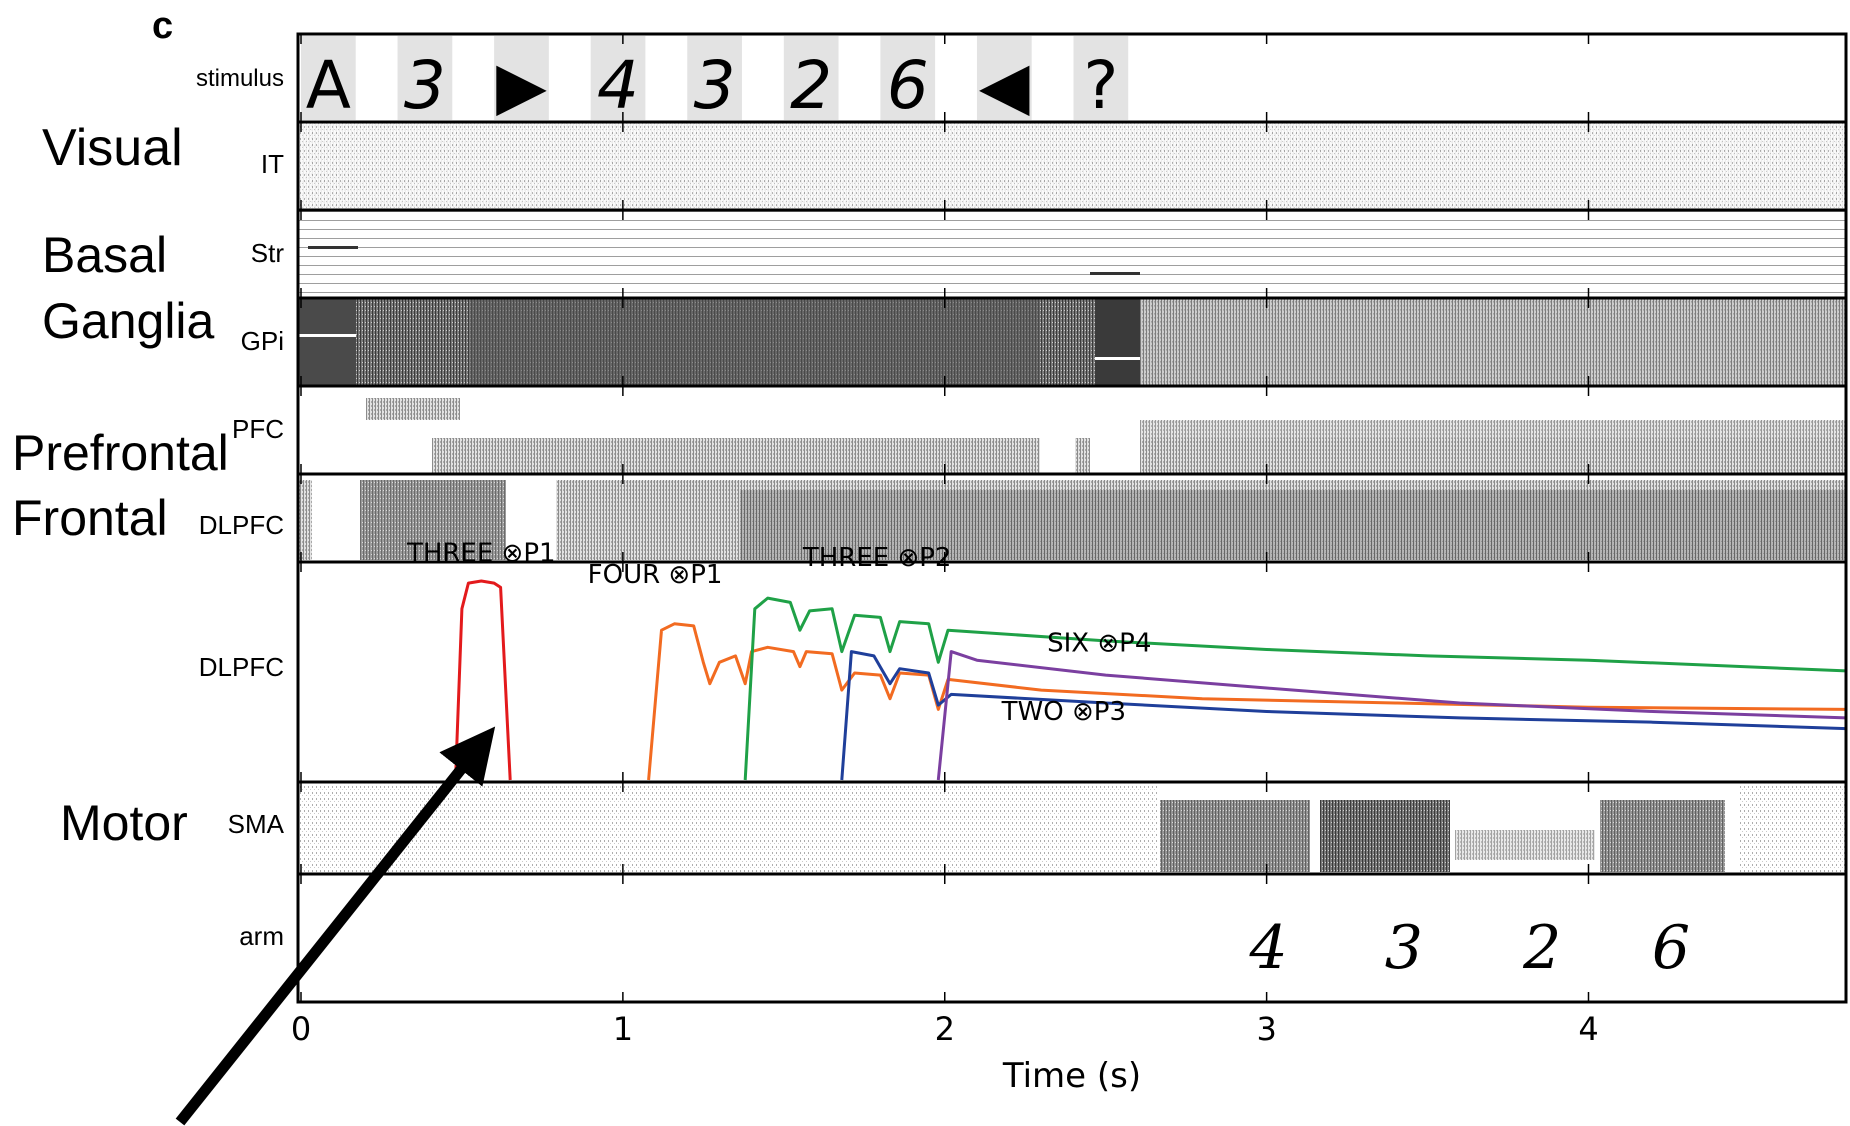 This screenshot has height=1126, width=1850. Describe the element at coordinates (241, 667) in the screenshot. I see `row-label-dlpfc-lines: DLPFC` at that location.